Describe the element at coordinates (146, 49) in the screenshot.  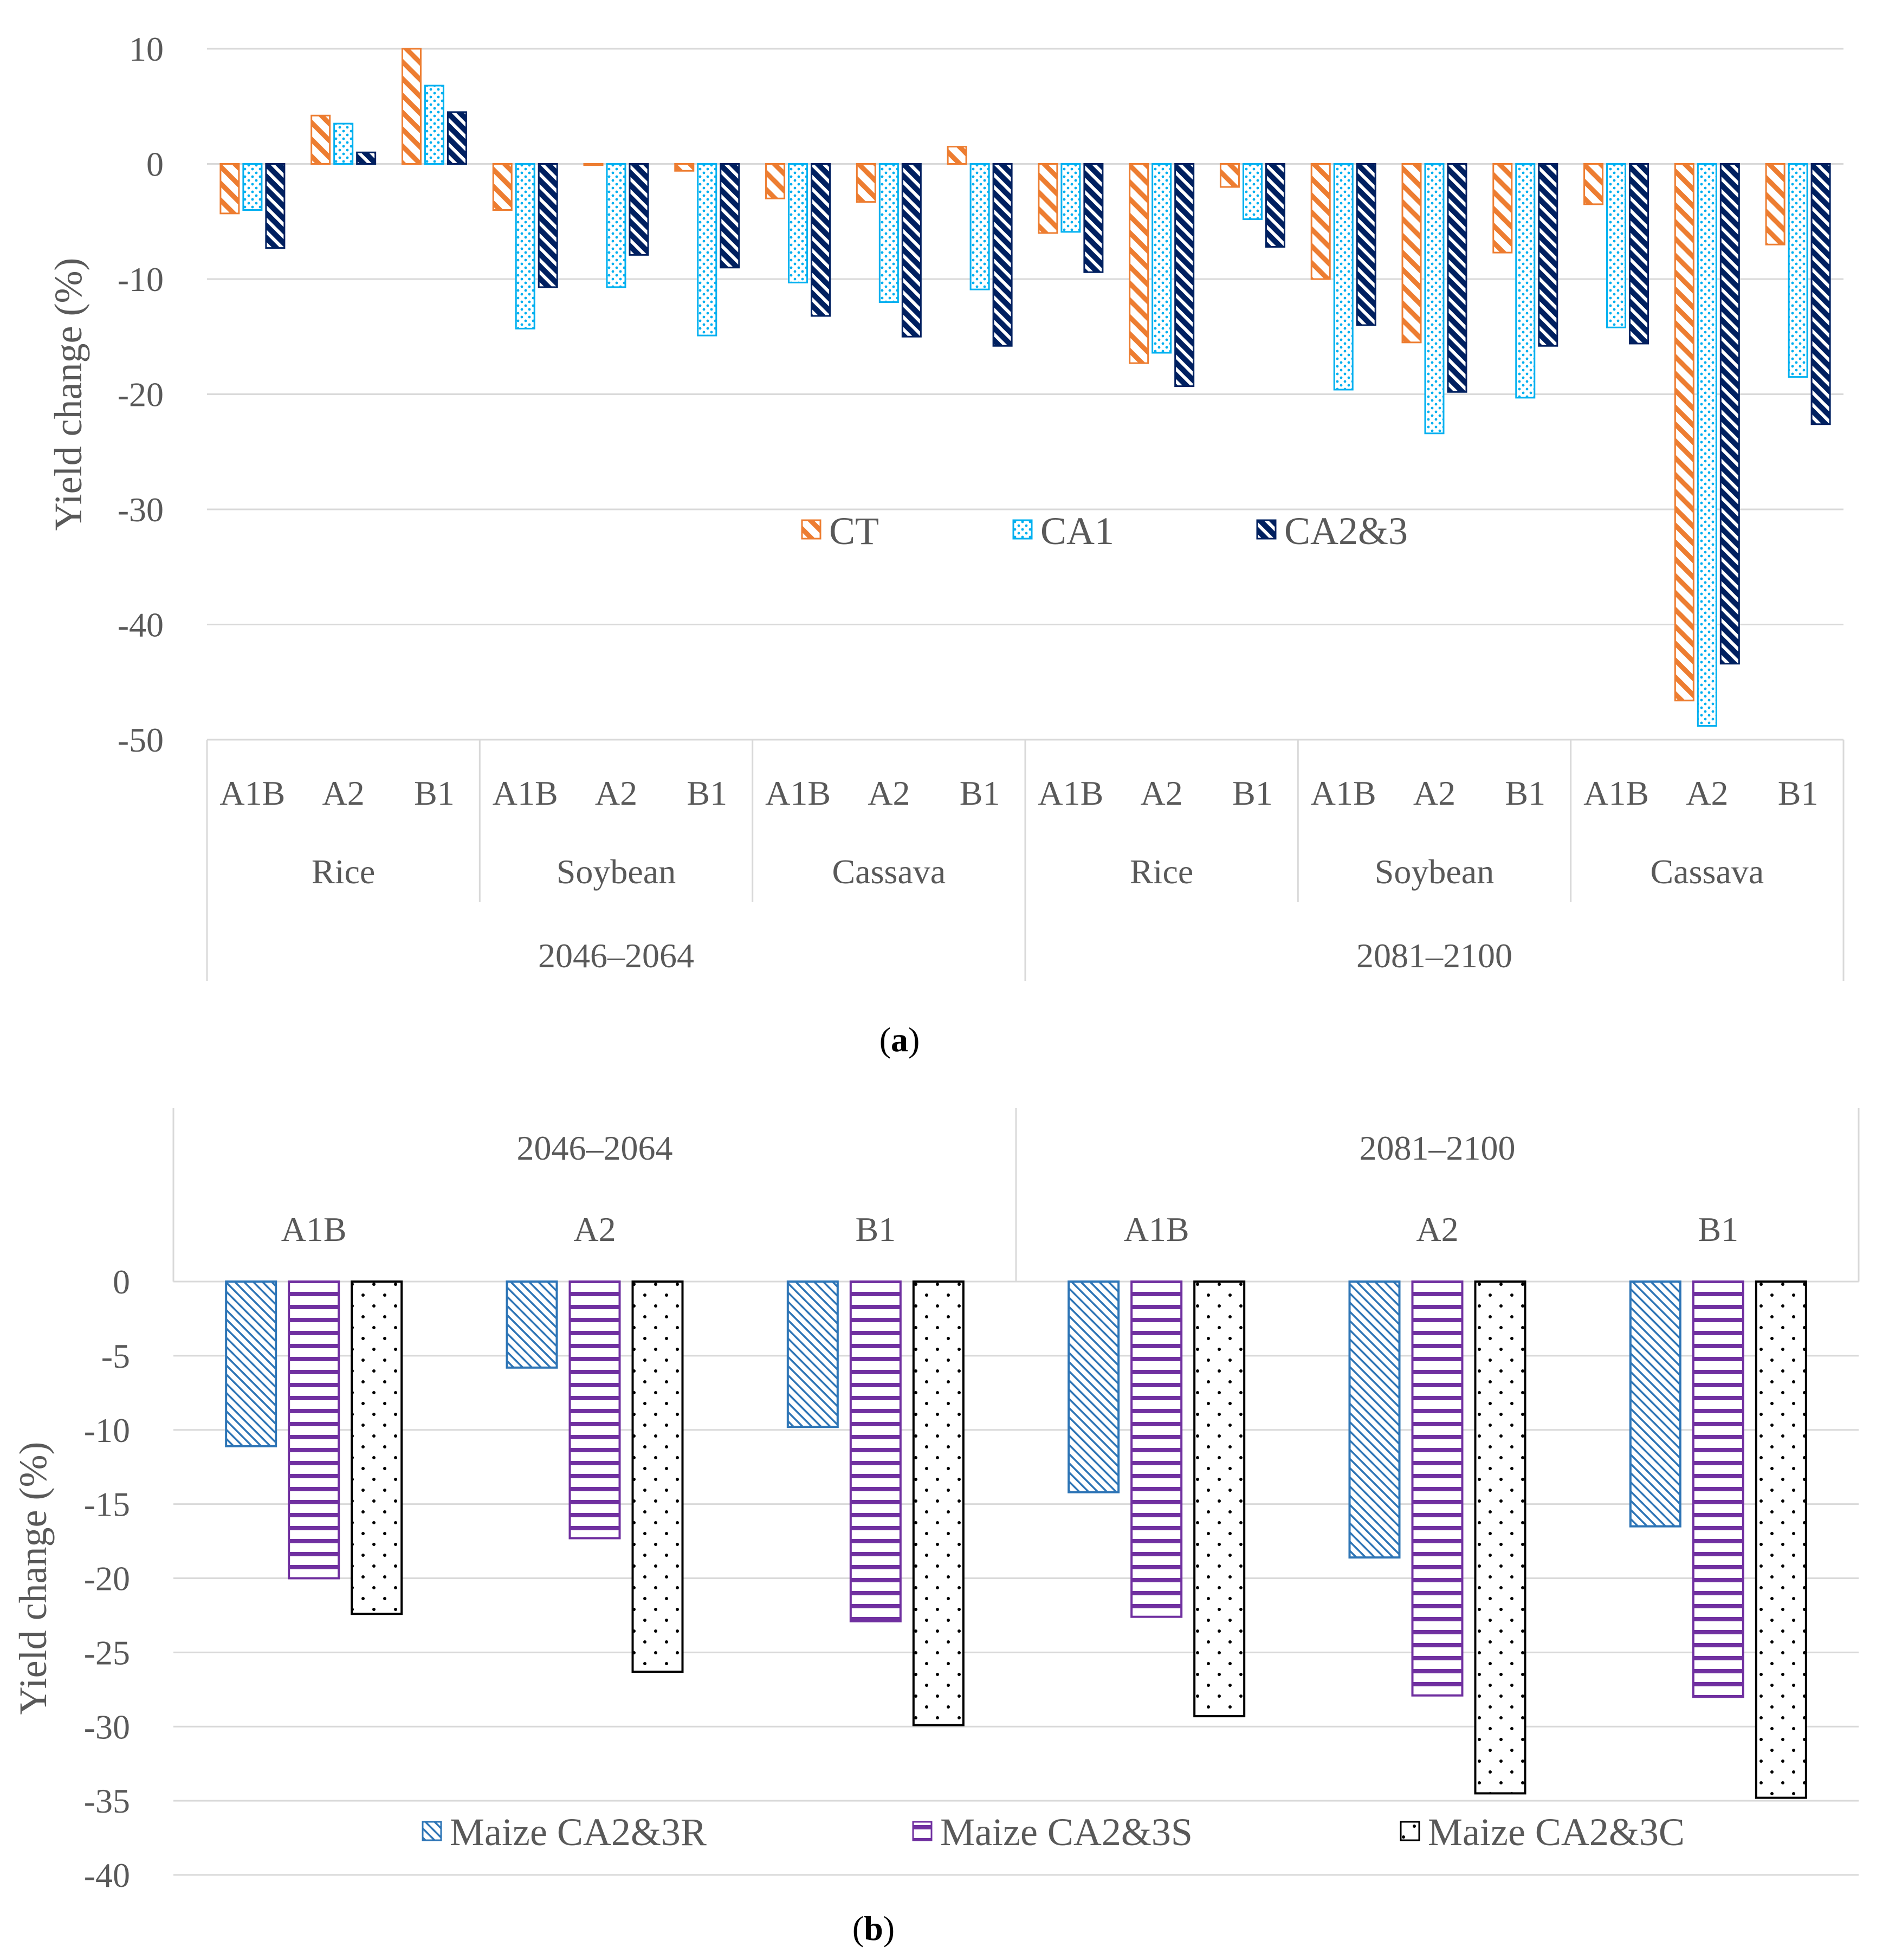
I see `y-tick-label: 10` at that location.